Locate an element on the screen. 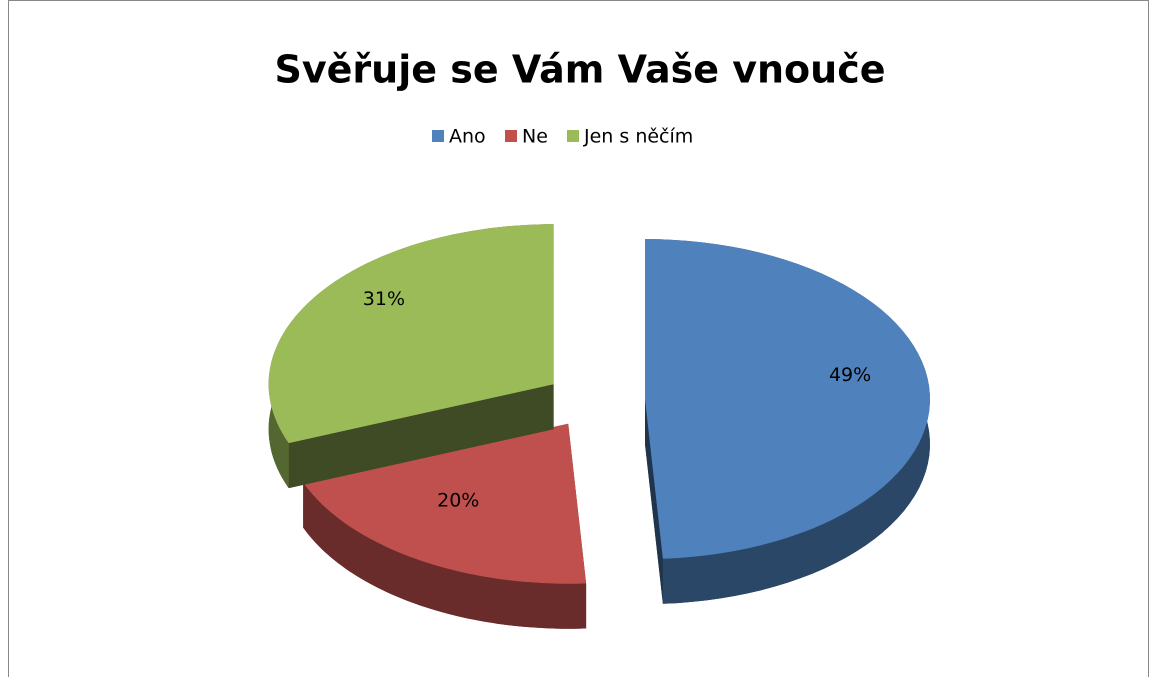  legend-label: Ano is located at coordinates (467, 137).